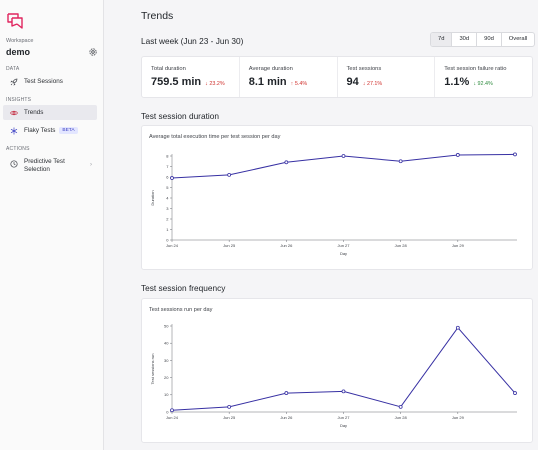 Image resolution: width=538 pixels, height=450 pixels. Describe the element at coordinates (166, 325) in the screenshot. I see `y-tick-label: 50` at that location.